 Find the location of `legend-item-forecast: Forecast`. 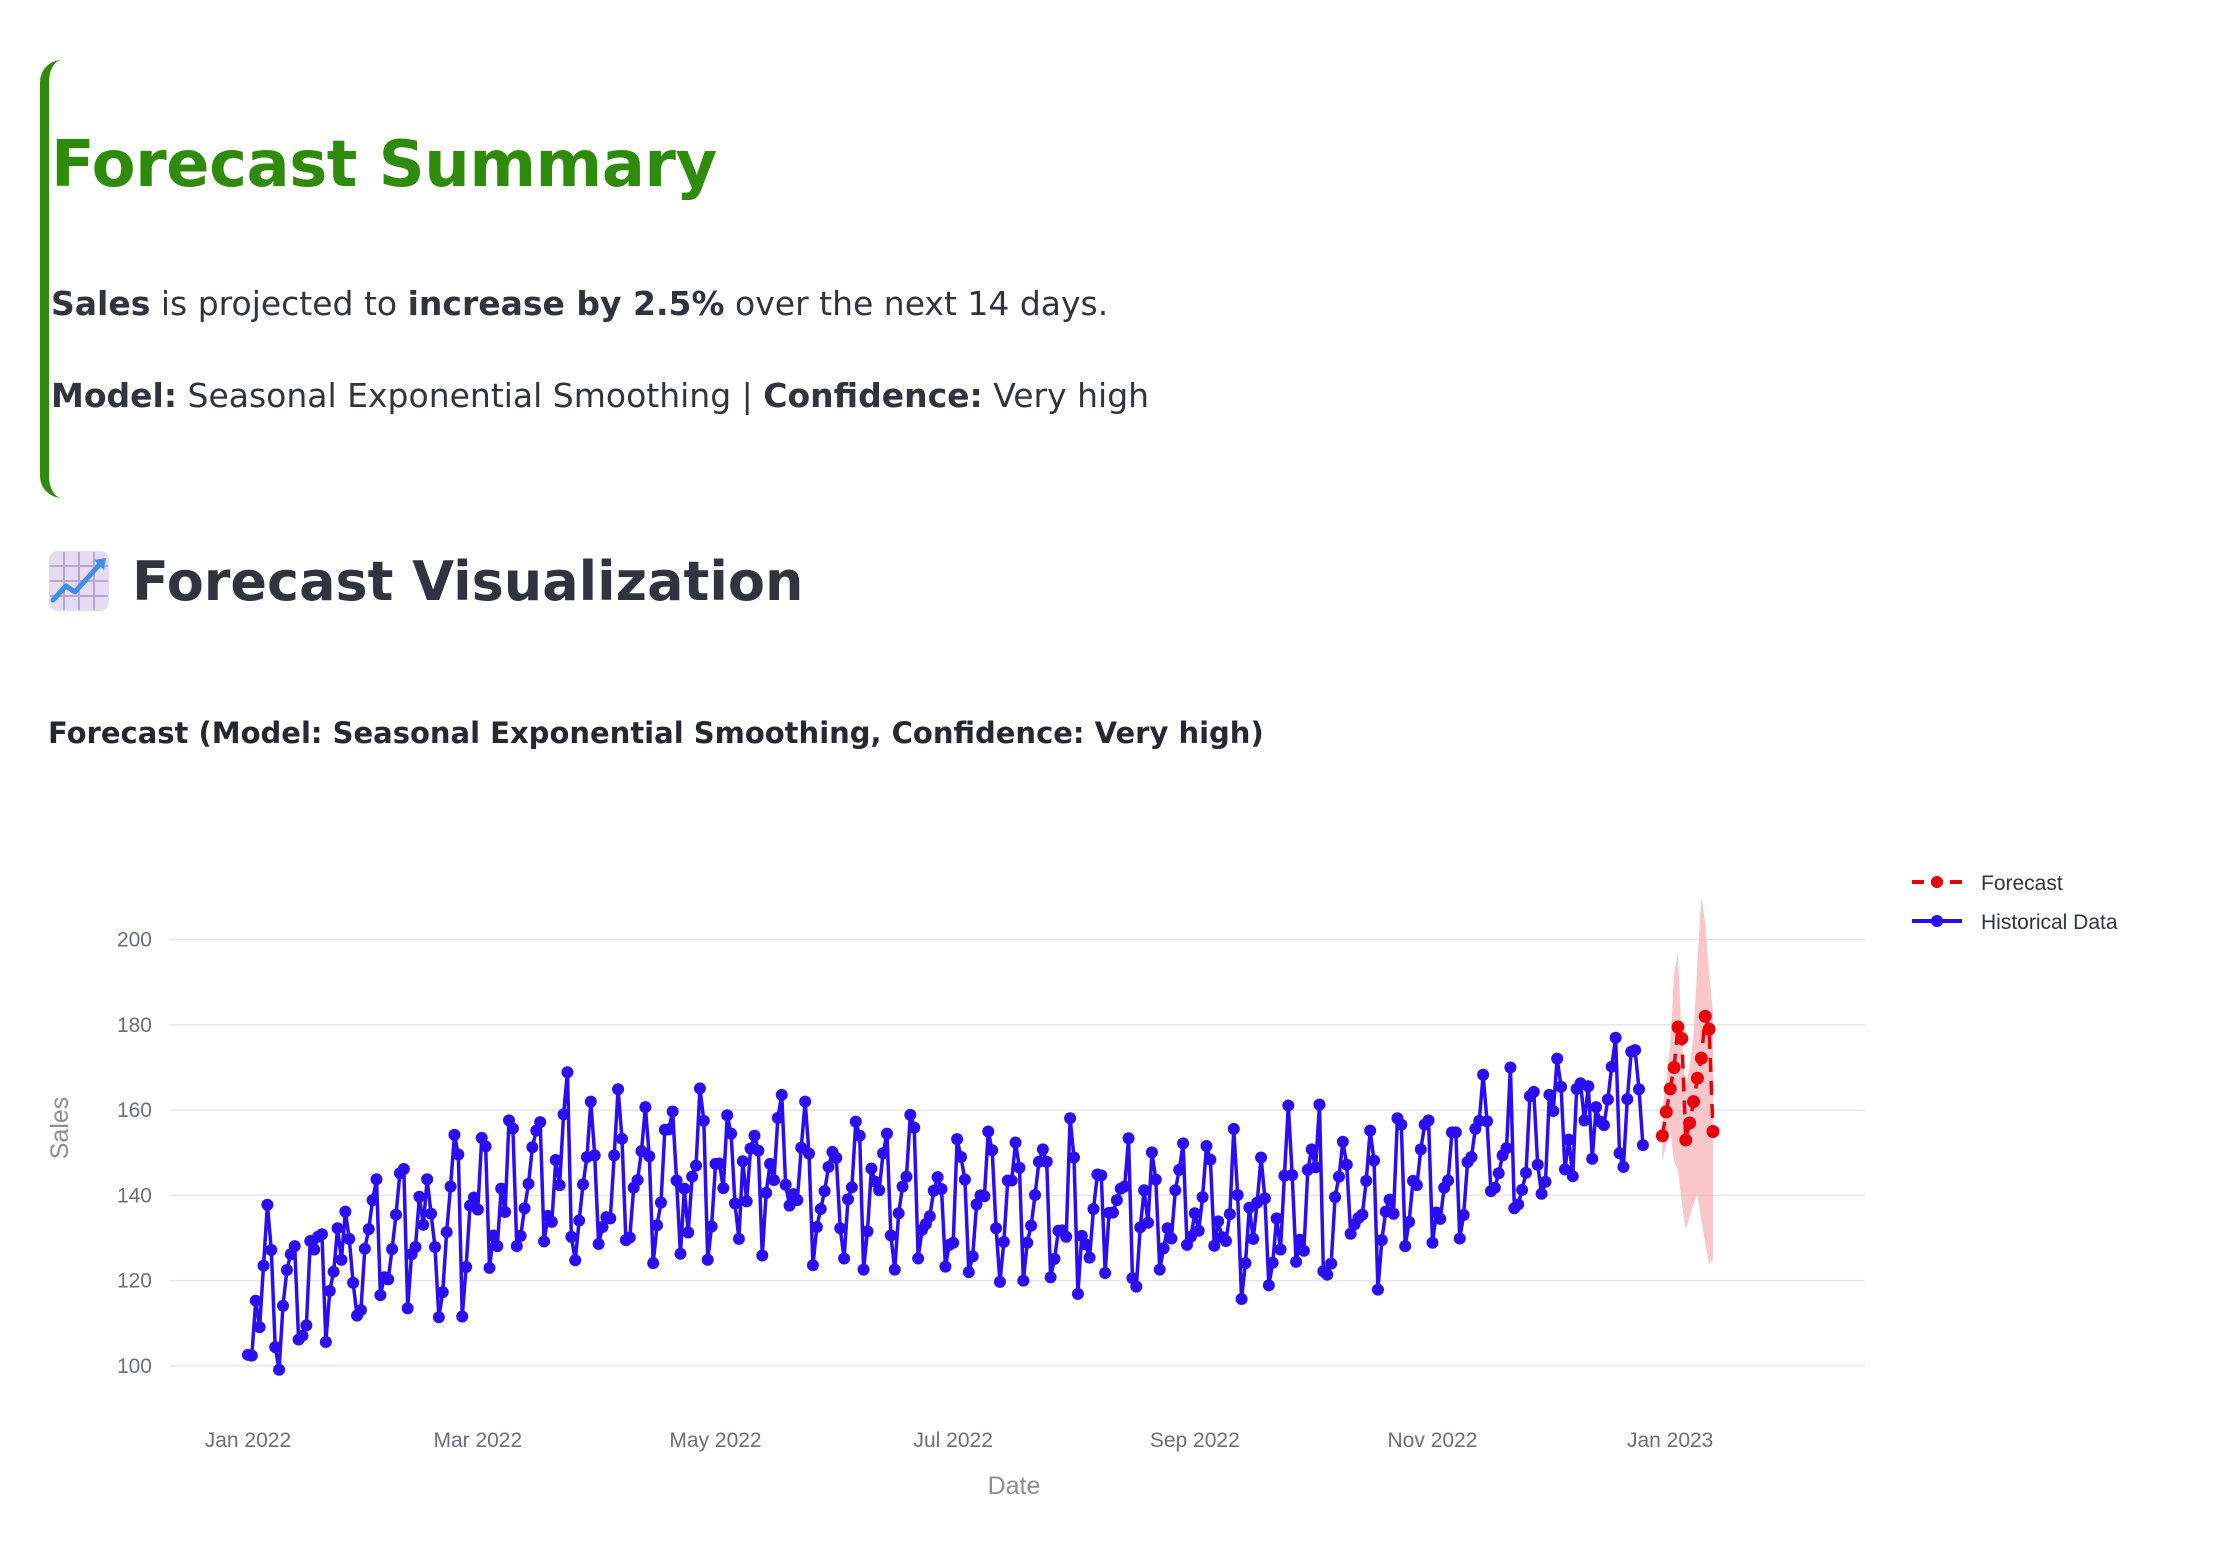

legend-item-forecast: Forecast is located at coordinates (1987, 883).